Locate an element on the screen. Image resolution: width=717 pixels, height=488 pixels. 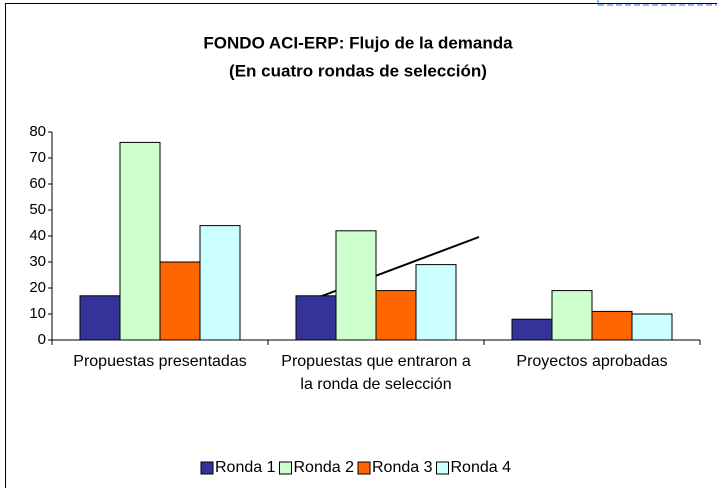
chart-subtitle: (En cuatro rondas de selección) is located at coordinates (358, 70).